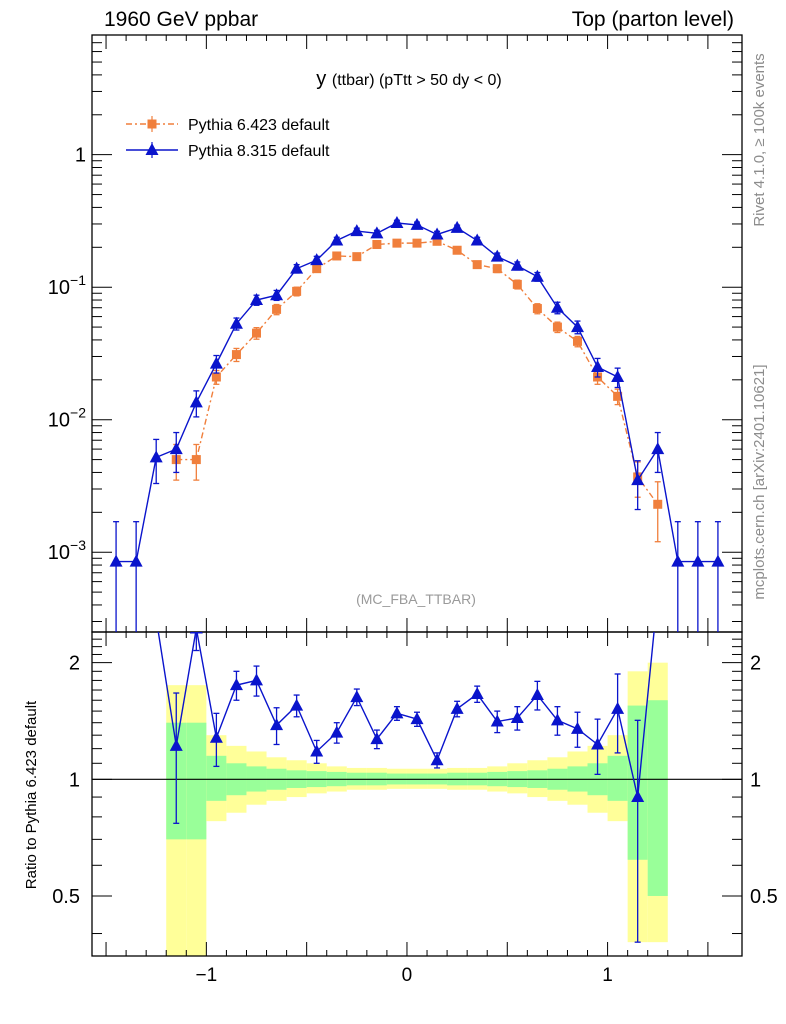  I want to click on ratio-y-tick-label-right: 0.5, so click(764, 897).